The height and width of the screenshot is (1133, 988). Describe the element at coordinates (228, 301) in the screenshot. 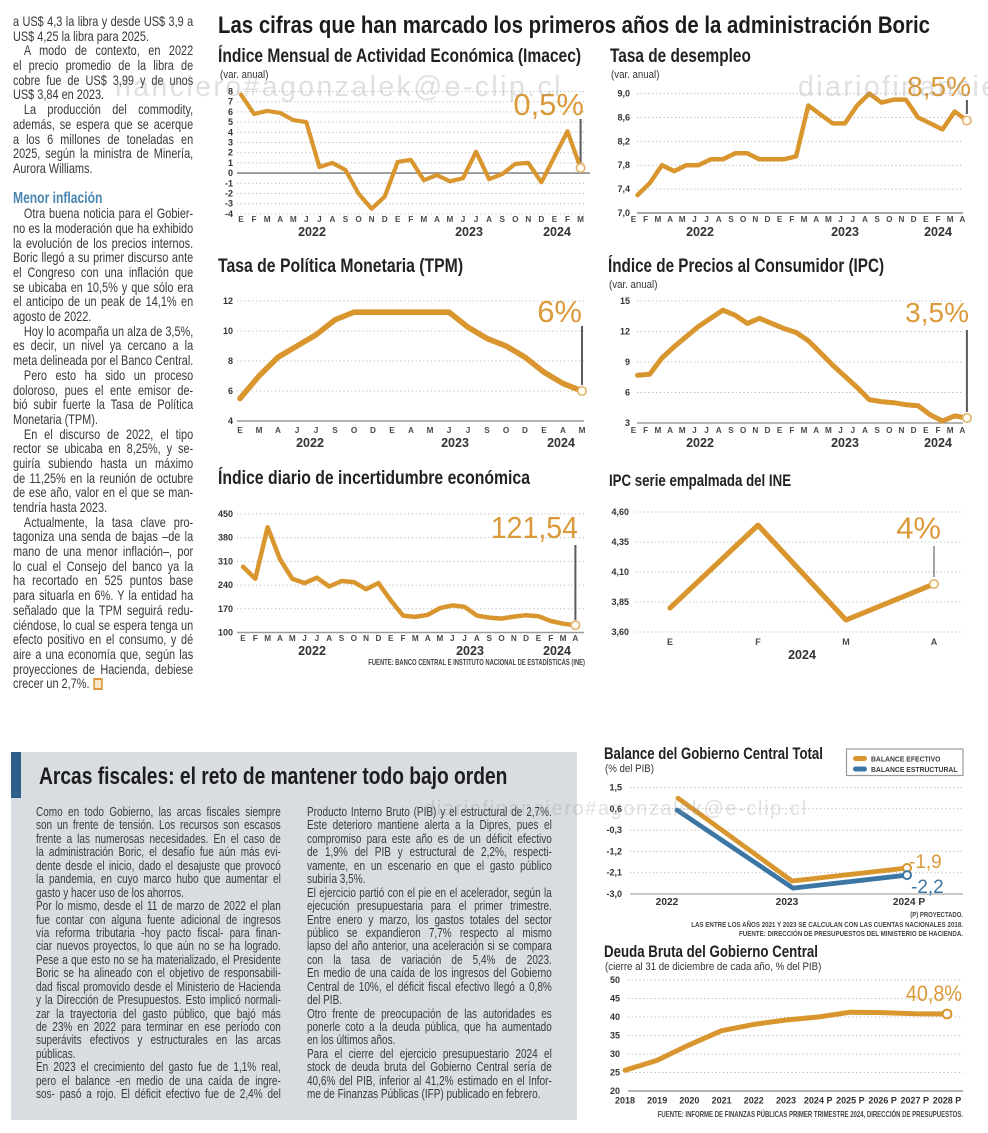

I see `svg-text: 12` at that location.